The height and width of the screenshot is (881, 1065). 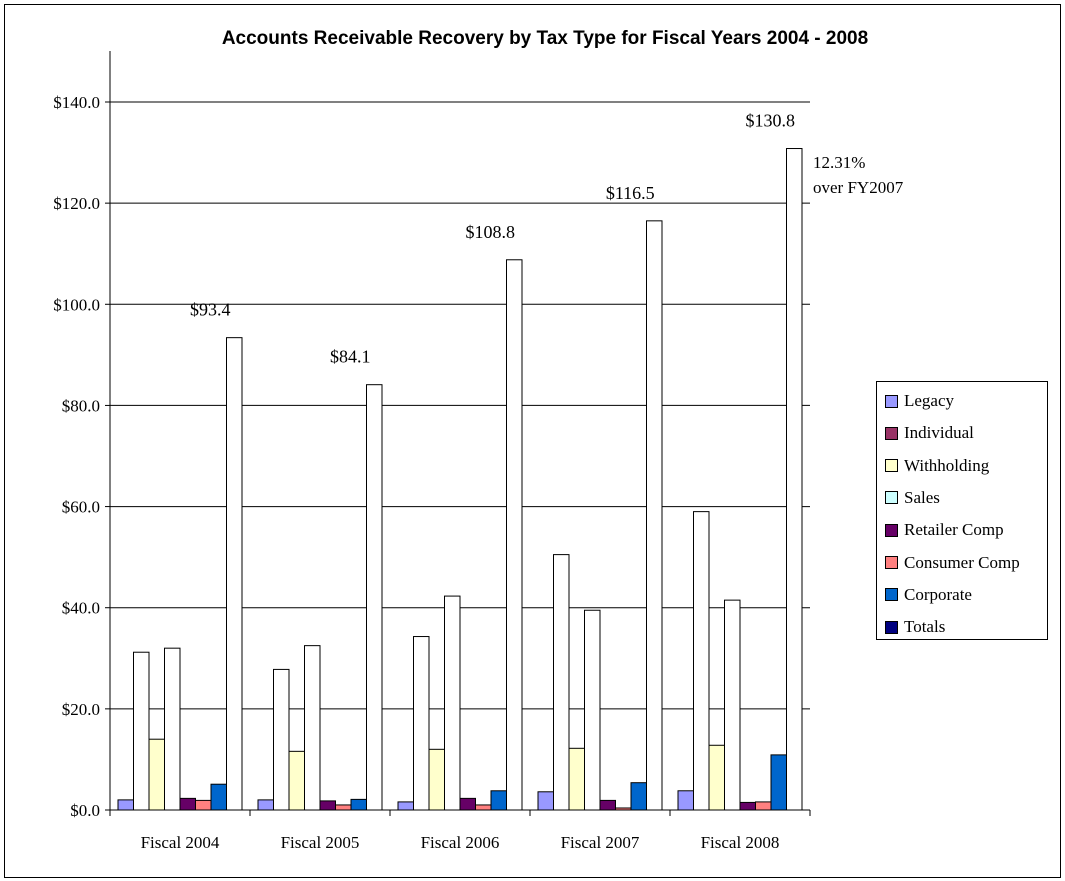 I want to click on legend-label: Withholding, so click(x=947, y=465).